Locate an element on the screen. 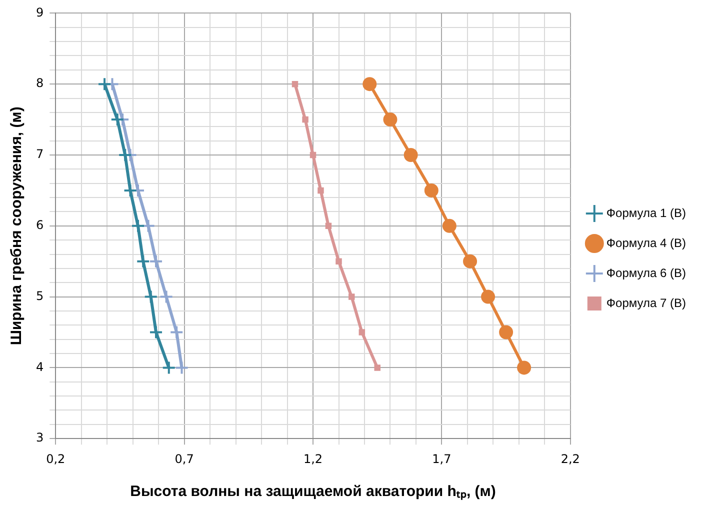 The width and height of the screenshot is (706, 509). y-tick-label: 7 is located at coordinates (40, 154).